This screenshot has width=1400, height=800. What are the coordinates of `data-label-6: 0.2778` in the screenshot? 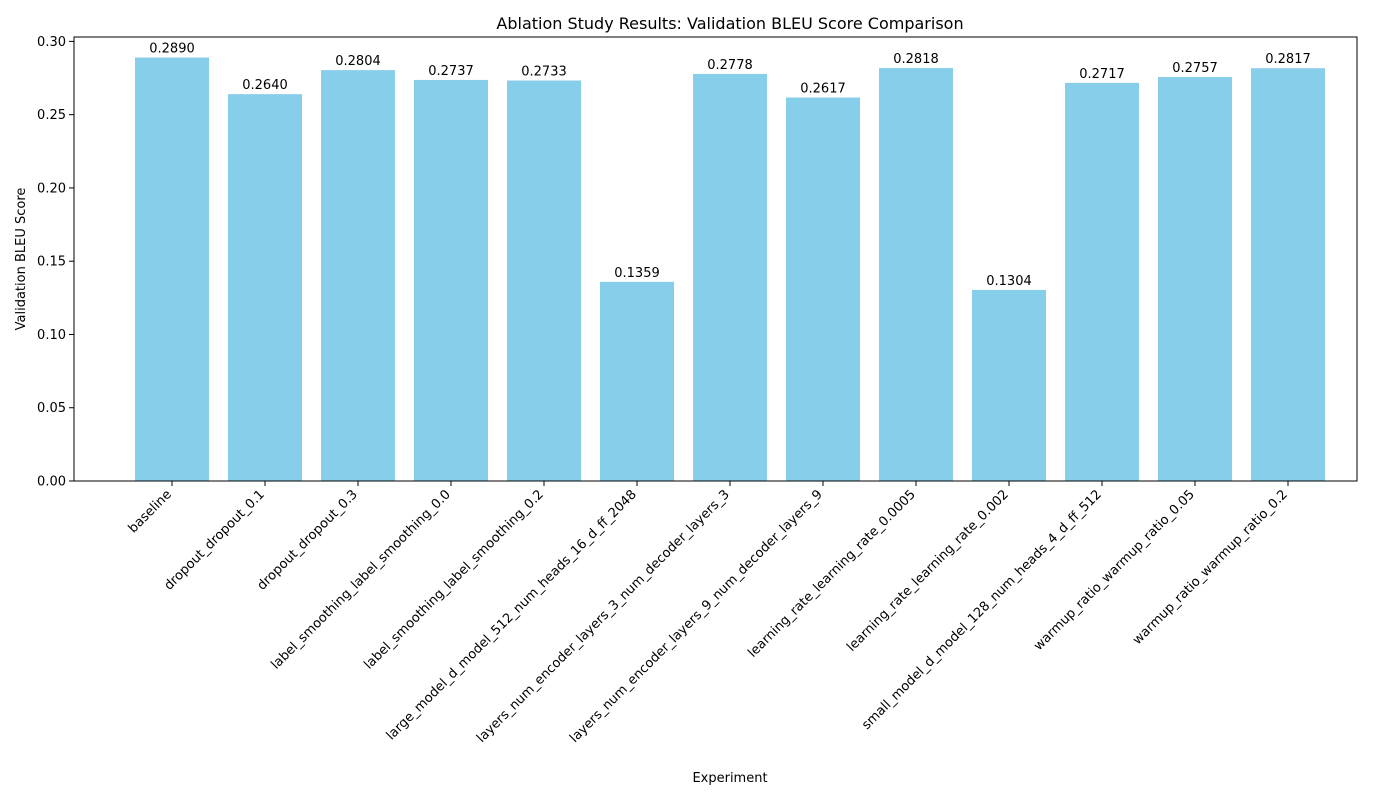 It's located at (730, 65).